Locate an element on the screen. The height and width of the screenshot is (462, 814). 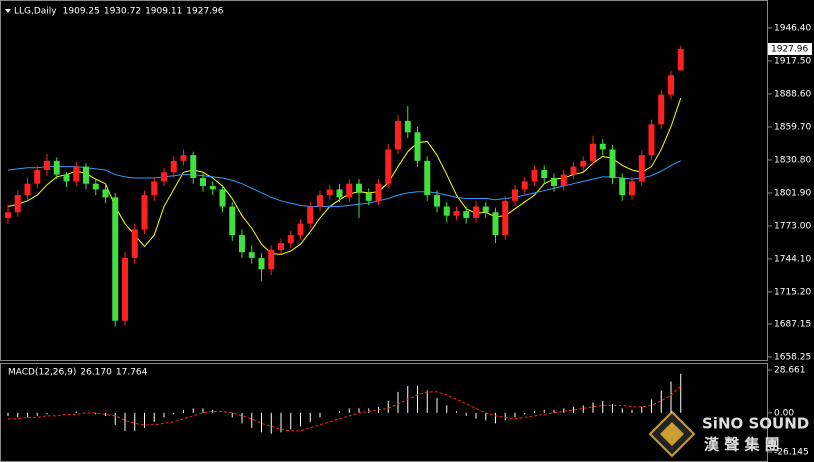
y-tick-label: 1801.90 is located at coordinates (792, 193).